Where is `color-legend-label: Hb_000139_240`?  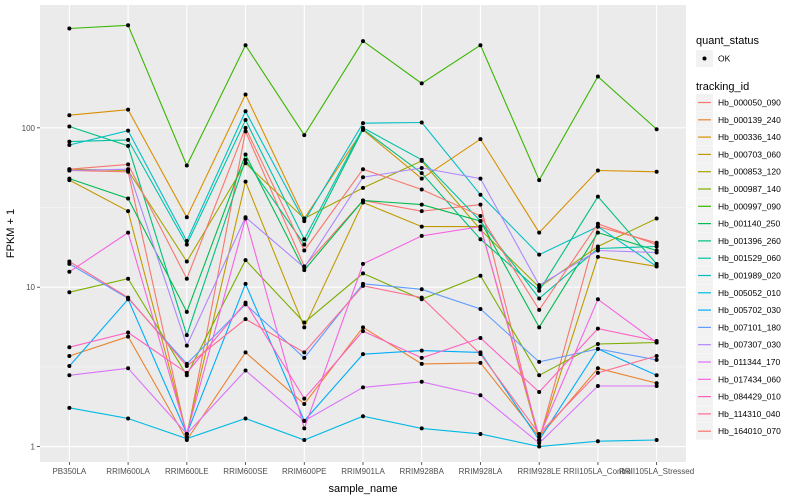
color-legend-label: Hb_000139_240 is located at coordinates (749, 120).